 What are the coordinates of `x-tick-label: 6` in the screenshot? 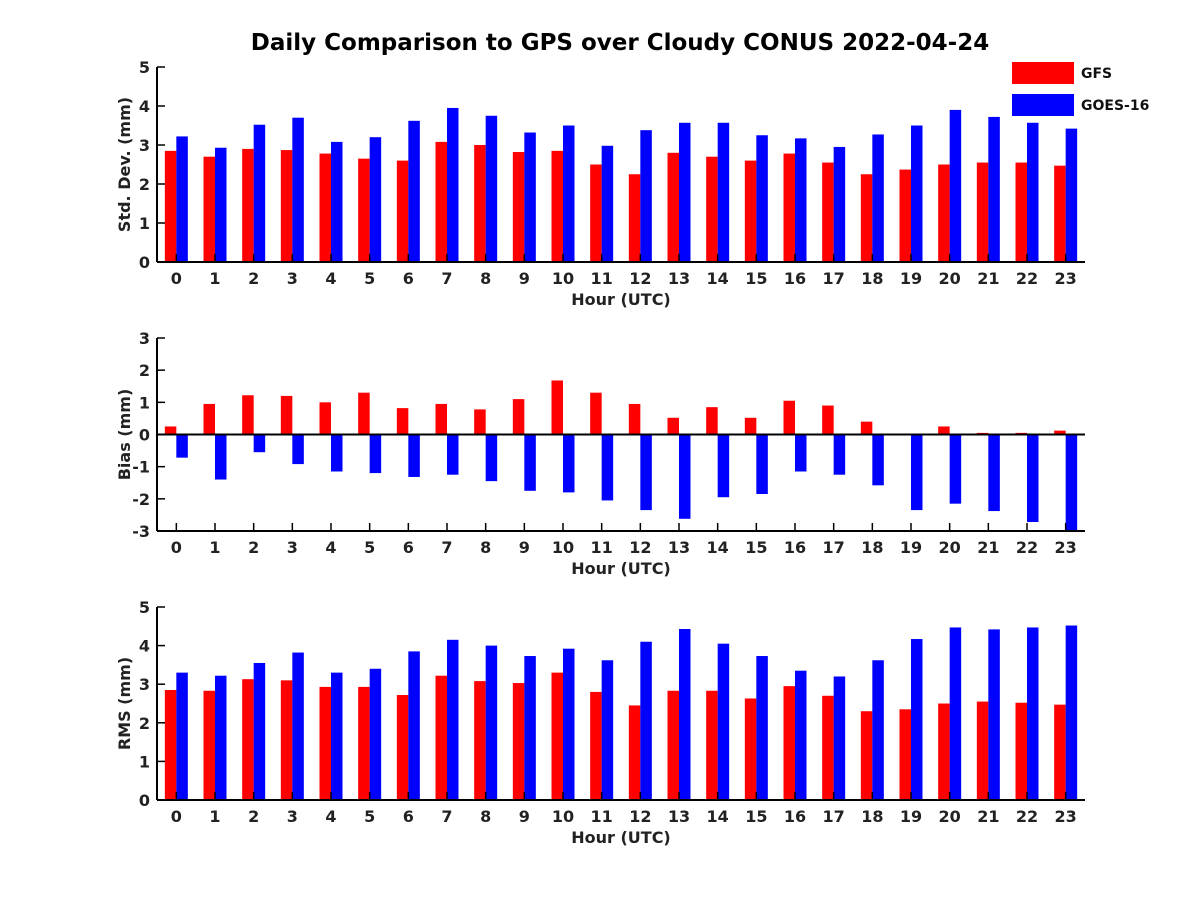 It's located at (408, 816).